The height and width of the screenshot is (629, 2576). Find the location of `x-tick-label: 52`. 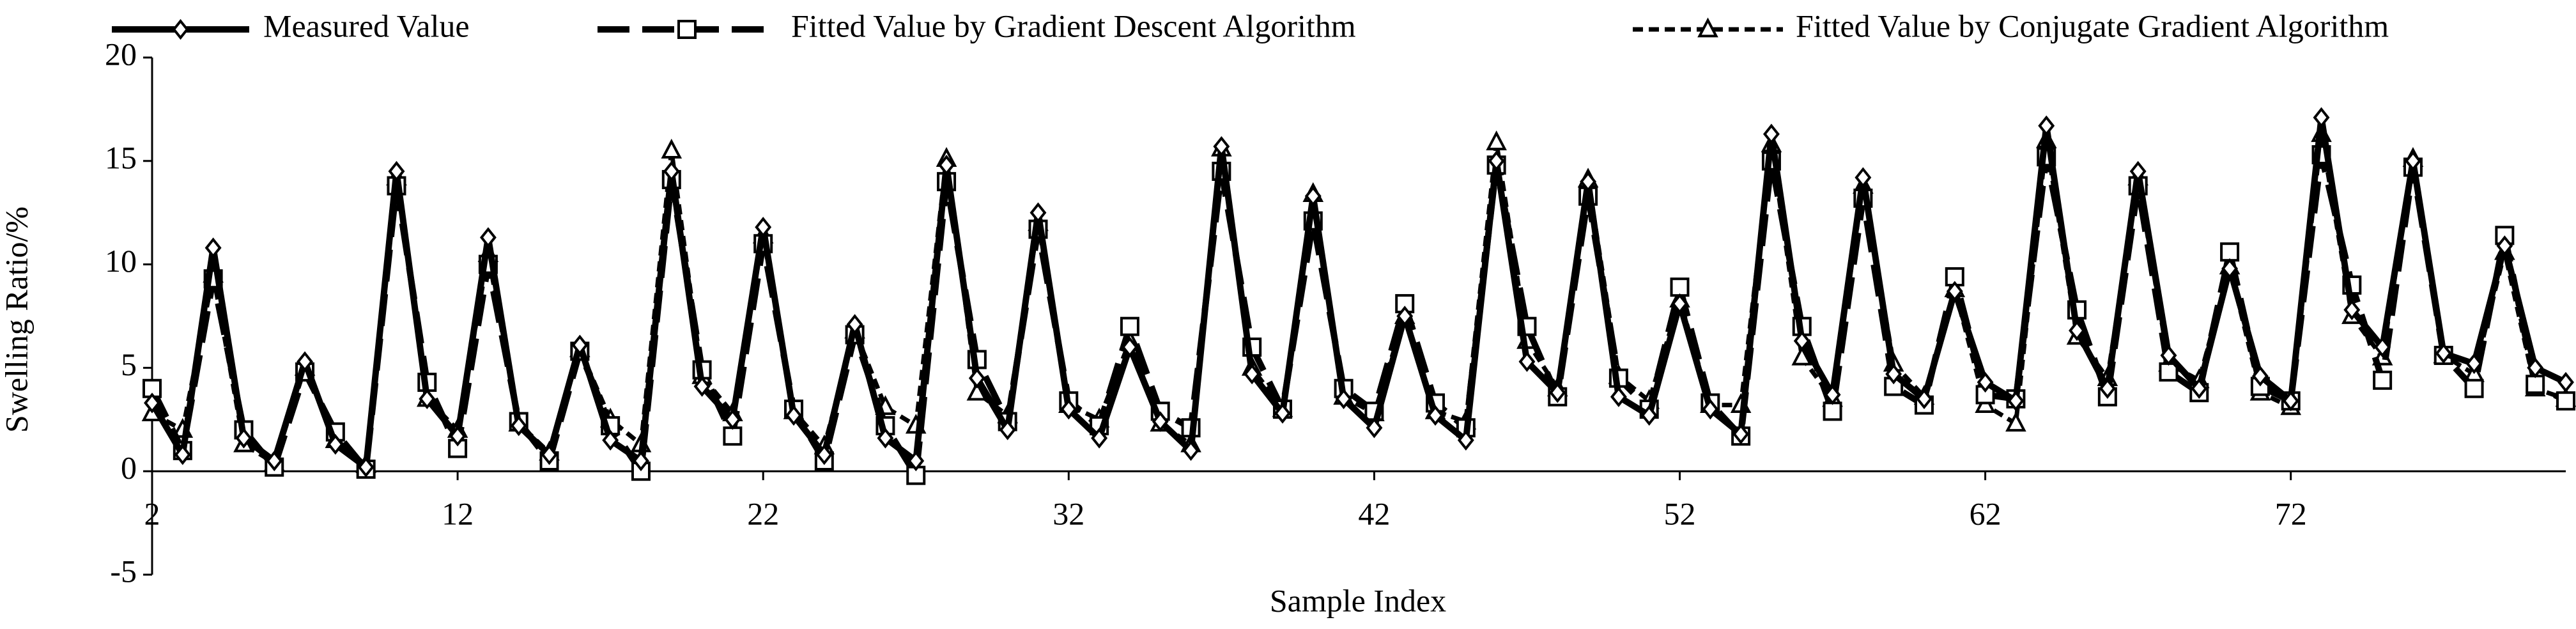

x-tick-label: 52 is located at coordinates (1680, 514).